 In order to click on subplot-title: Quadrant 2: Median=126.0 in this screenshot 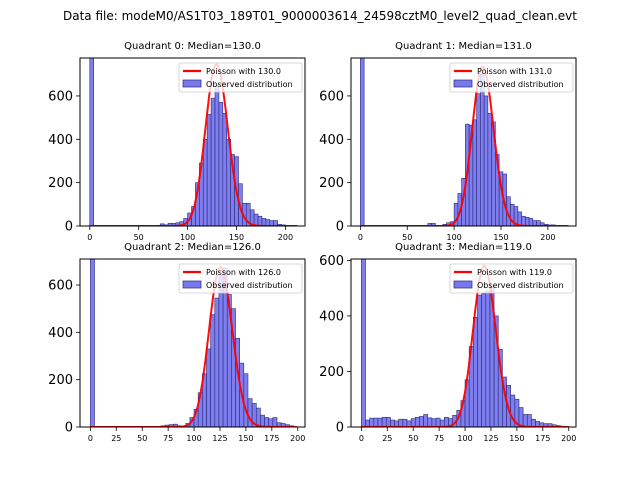, I will do `click(192, 247)`.